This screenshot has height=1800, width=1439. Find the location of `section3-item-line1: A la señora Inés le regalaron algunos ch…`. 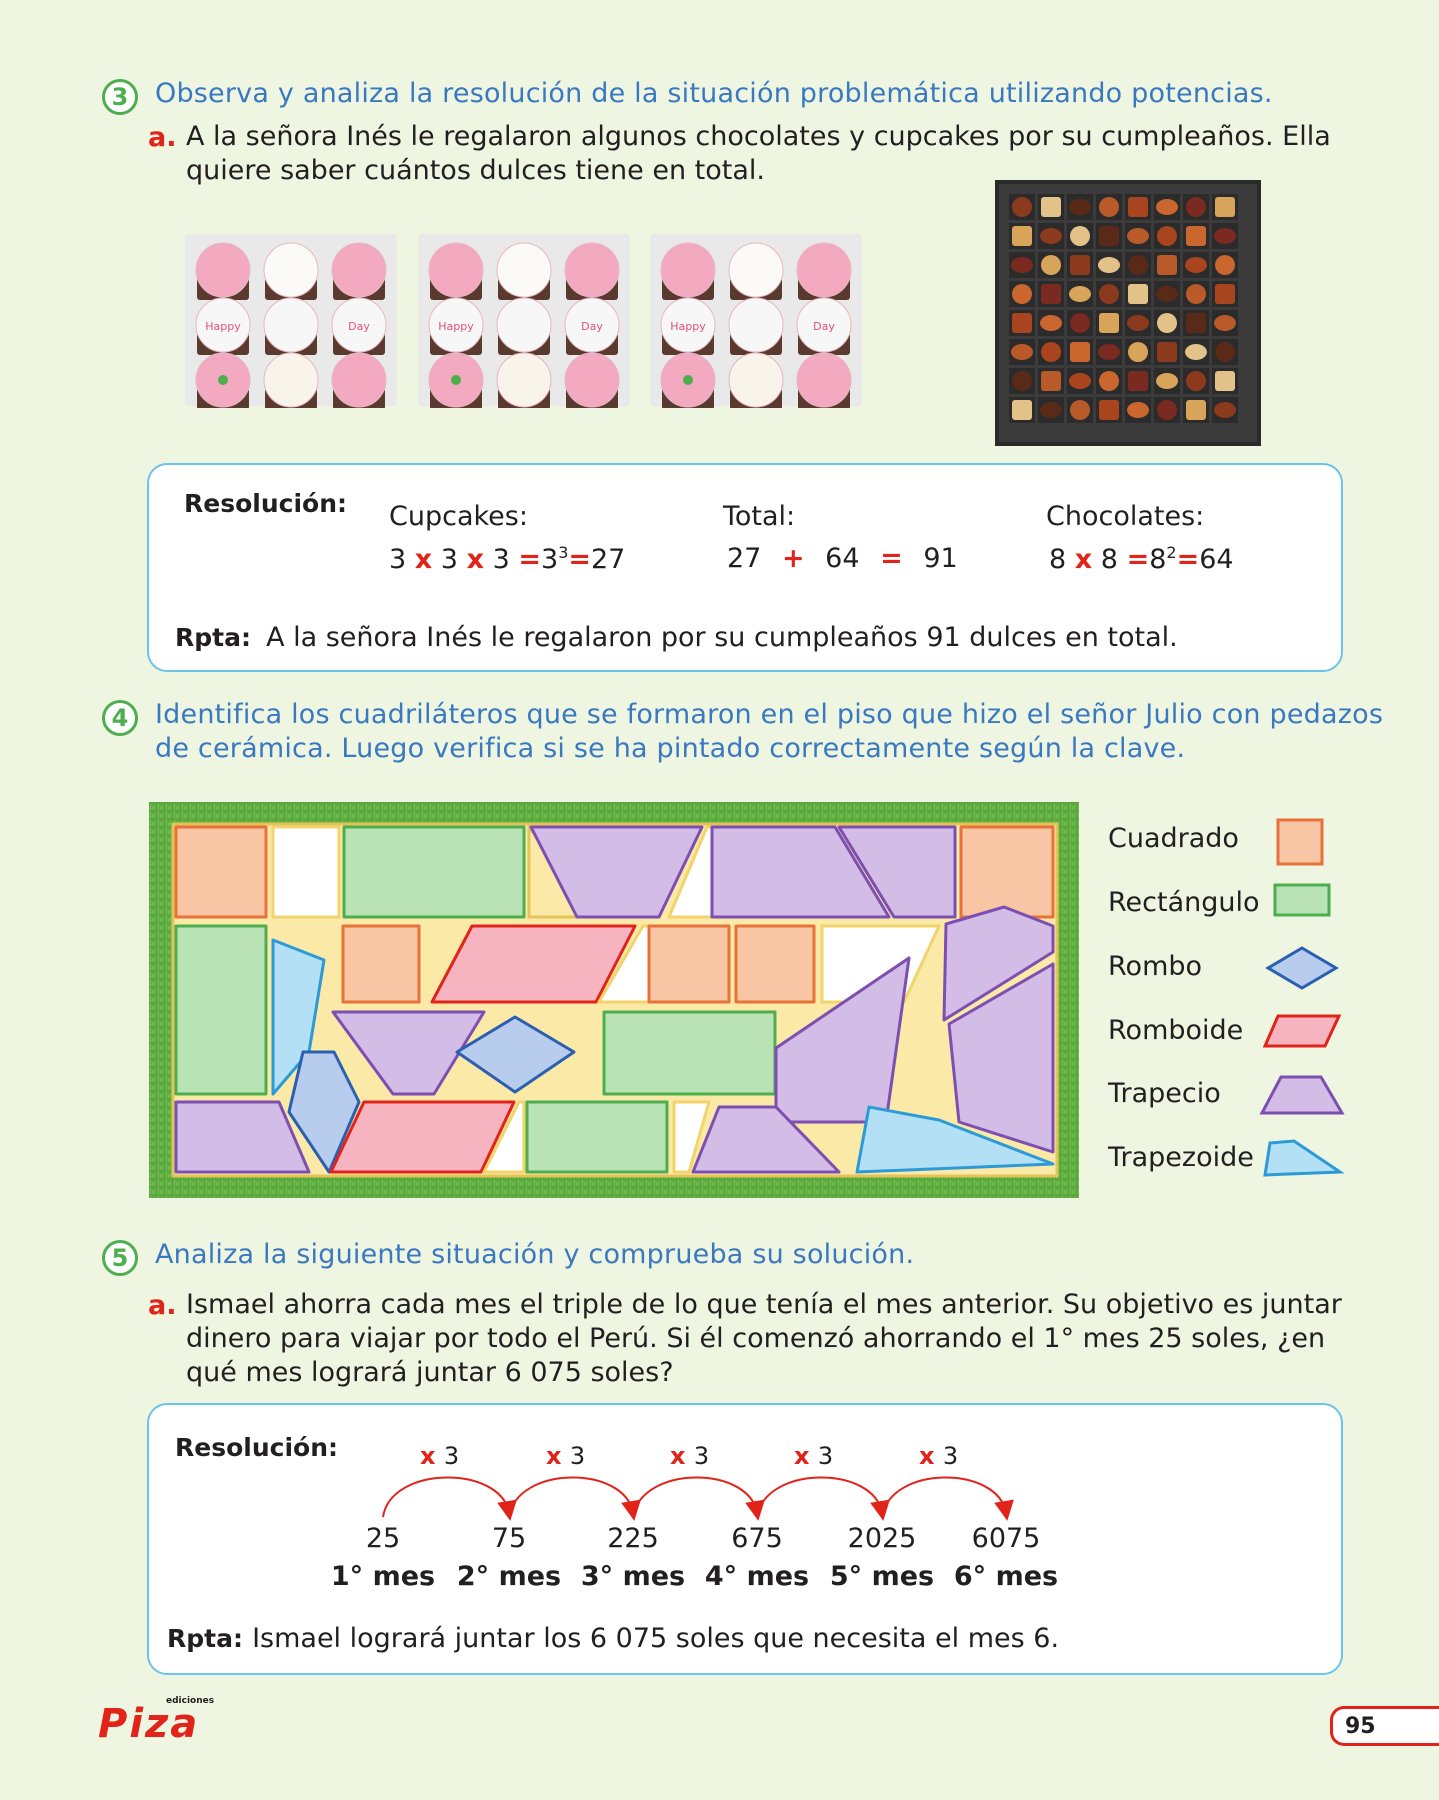

section3-item-line1: A la señora Inés le regalaron algunos ch… is located at coordinates (758, 136).